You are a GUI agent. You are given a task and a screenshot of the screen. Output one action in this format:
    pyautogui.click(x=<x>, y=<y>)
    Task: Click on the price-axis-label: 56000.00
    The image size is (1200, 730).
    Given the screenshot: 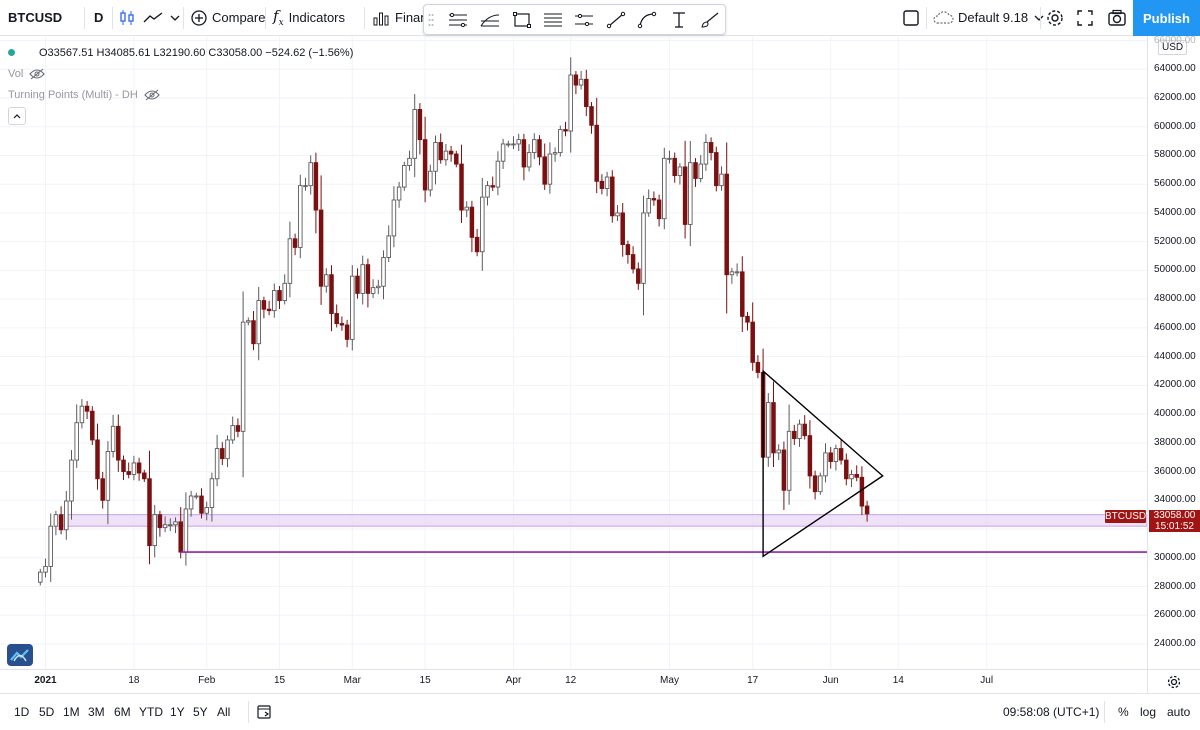 What is the action you would take?
    pyautogui.click(x=1175, y=184)
    